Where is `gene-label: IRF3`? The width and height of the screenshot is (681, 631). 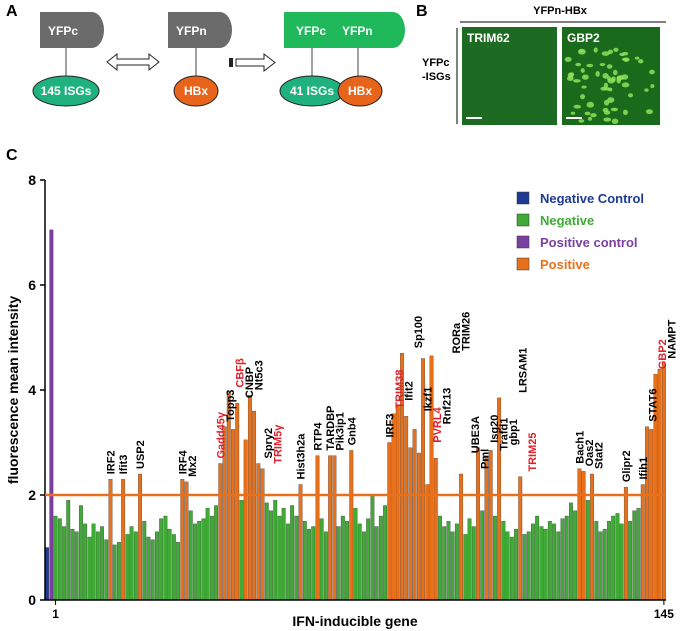 gene-label: IRF3 is located at coordinates (390, 426).